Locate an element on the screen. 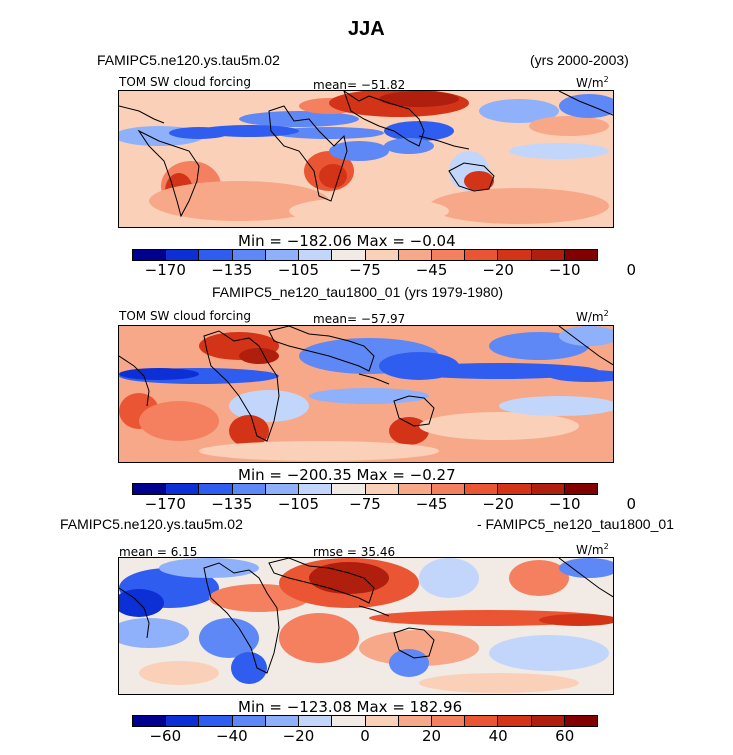  panel2-minmax-label: Min = −200.35 Max = −0.27 is located at coordinates (347, 475).